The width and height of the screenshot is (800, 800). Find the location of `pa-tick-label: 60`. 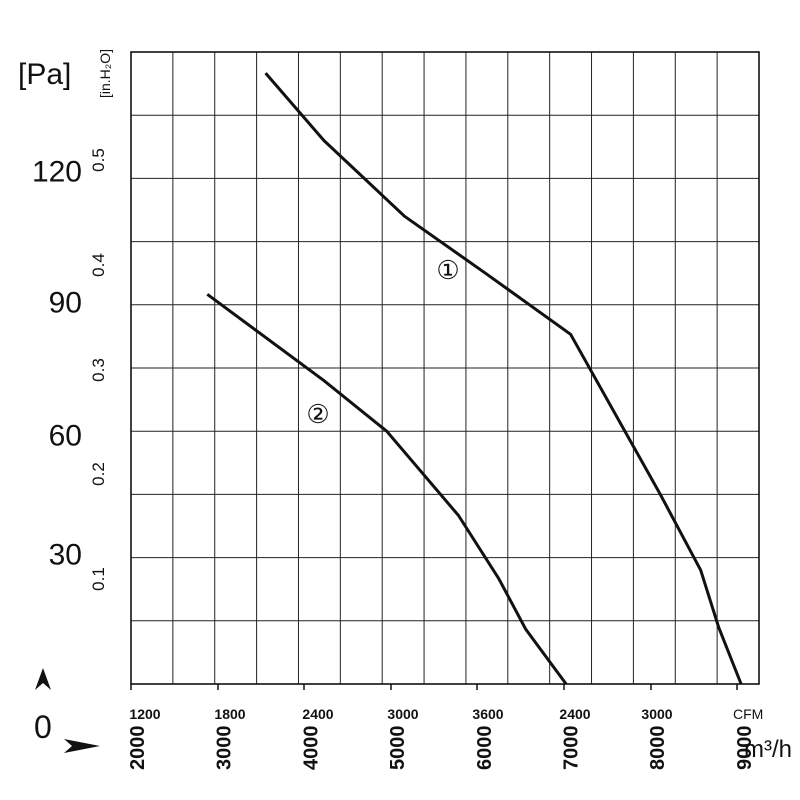

pa-tick-label: 60 is located at coordinates (65, 436).